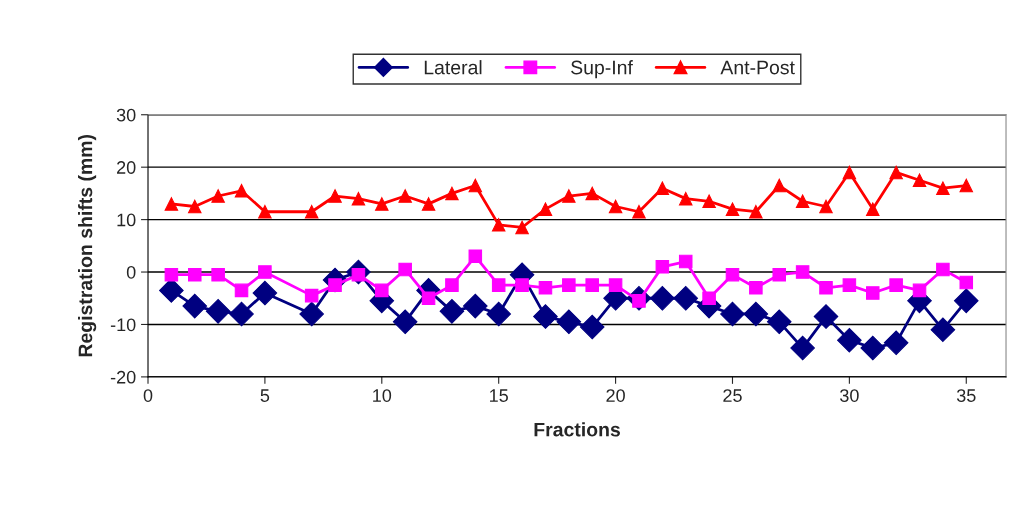  Describe the element at coordinates (148, 395) in the screenshot. I see `x-tick-label: 0` at that location.